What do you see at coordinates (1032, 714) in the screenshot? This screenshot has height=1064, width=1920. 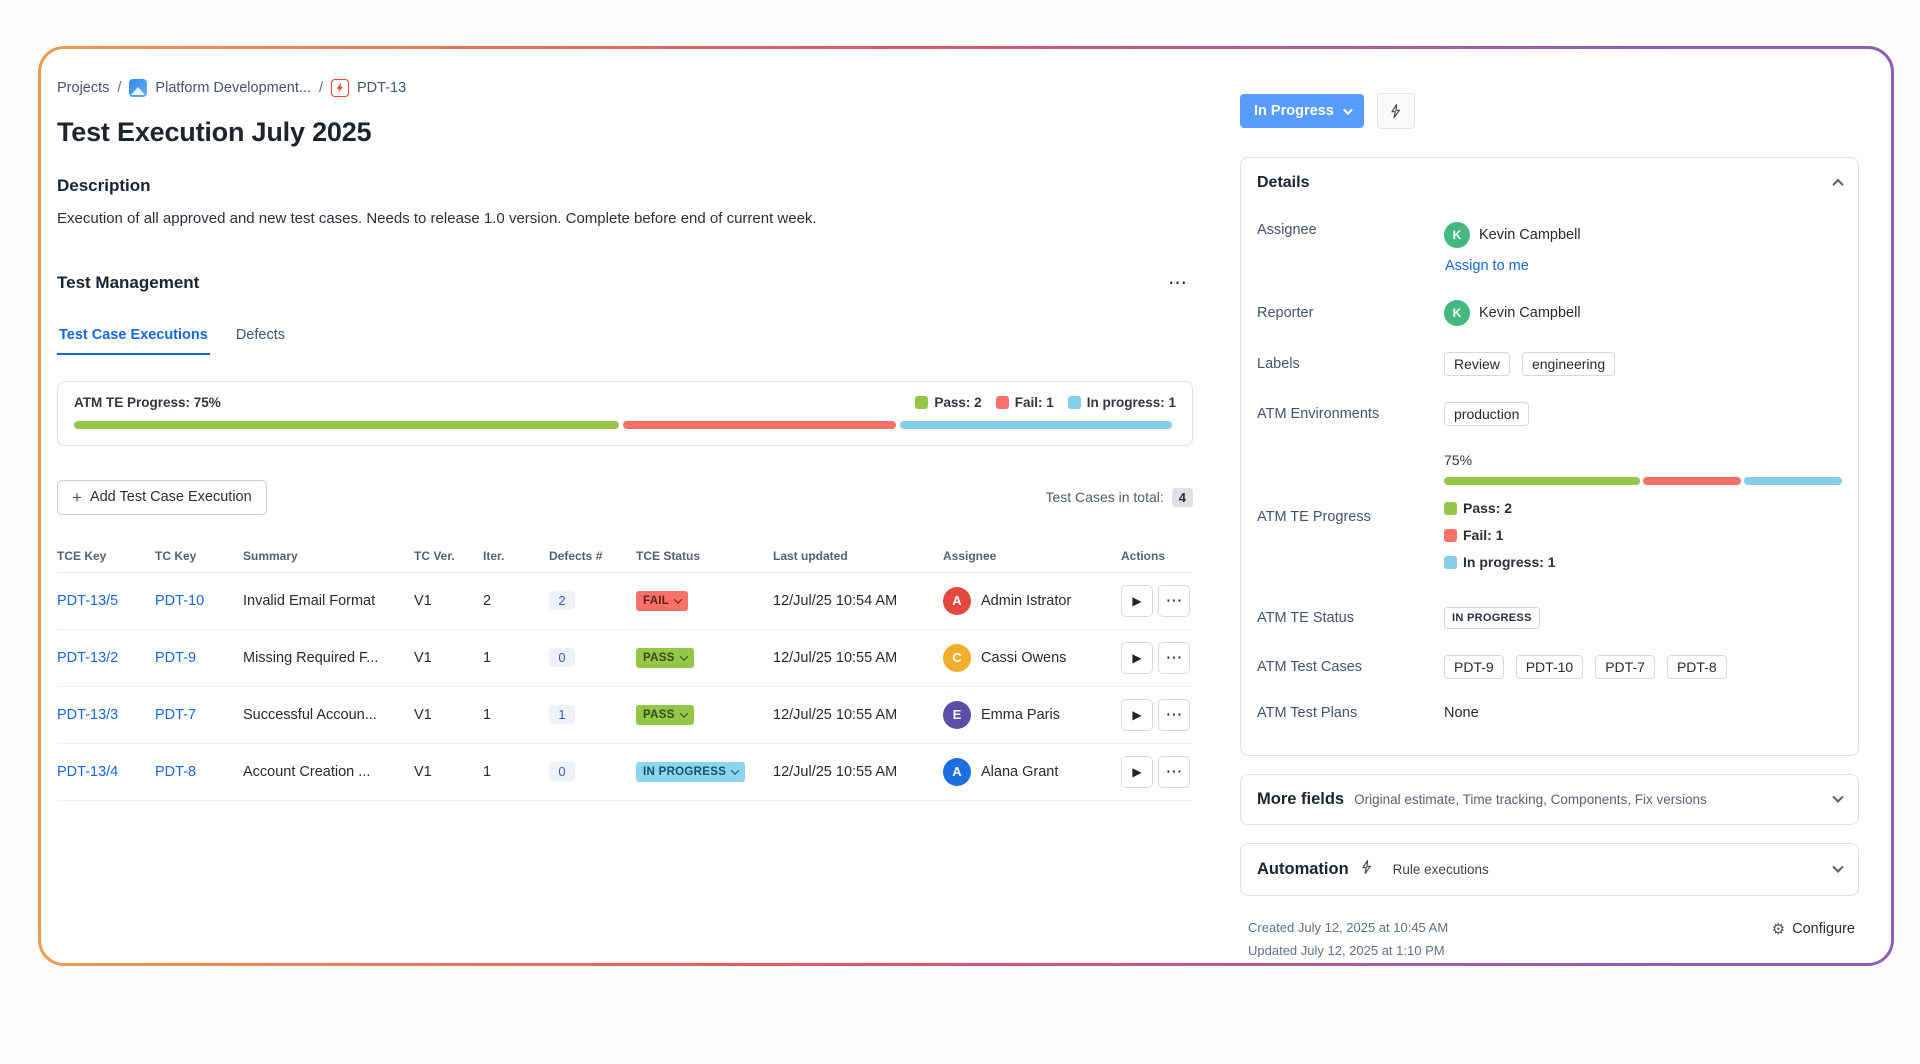 I see `assignee-cell: E Emma Paris` at bounding box center [1032, 714].